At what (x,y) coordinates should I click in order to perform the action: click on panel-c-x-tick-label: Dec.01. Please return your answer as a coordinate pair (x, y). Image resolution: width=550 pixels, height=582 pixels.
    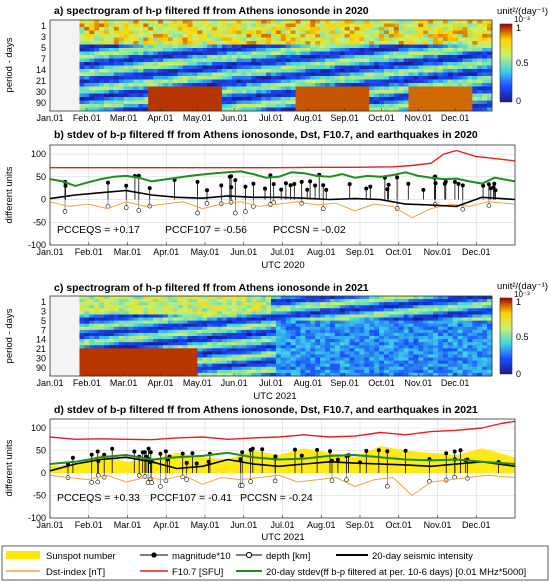
    Looking at the image, I should click on (455, 383).